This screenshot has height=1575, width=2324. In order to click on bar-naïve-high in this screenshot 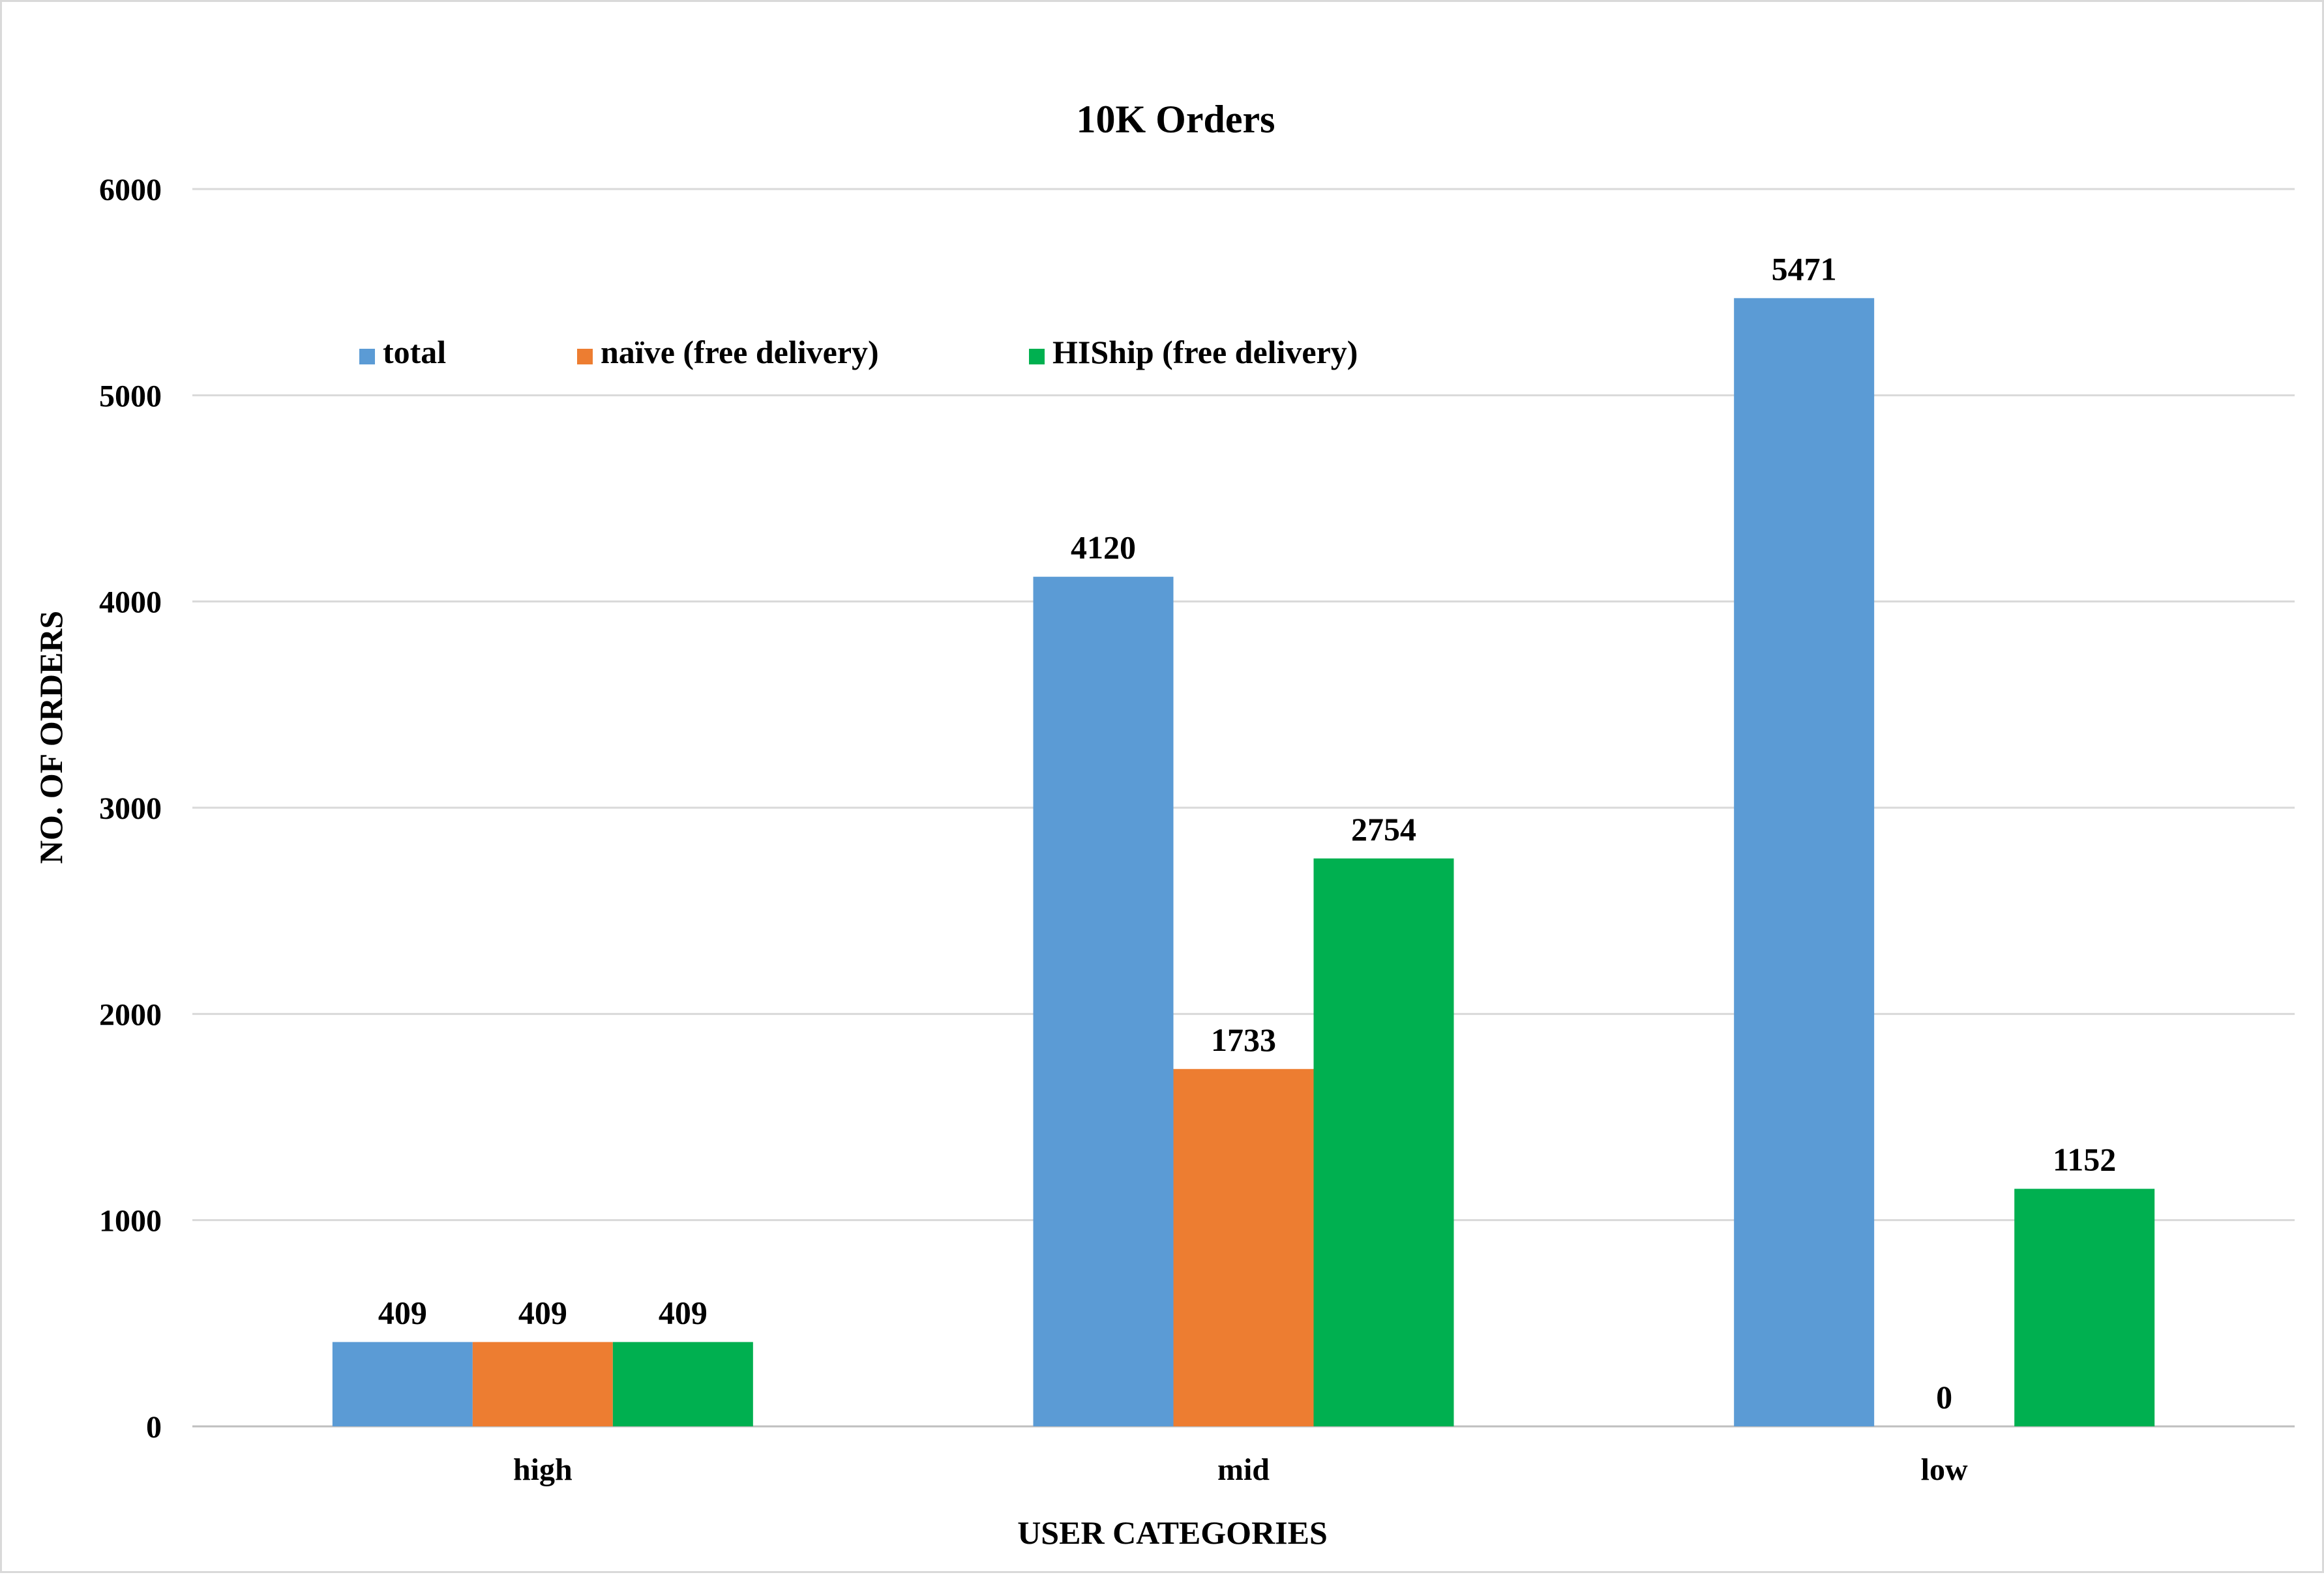, I will do `click(543, 1384)`.